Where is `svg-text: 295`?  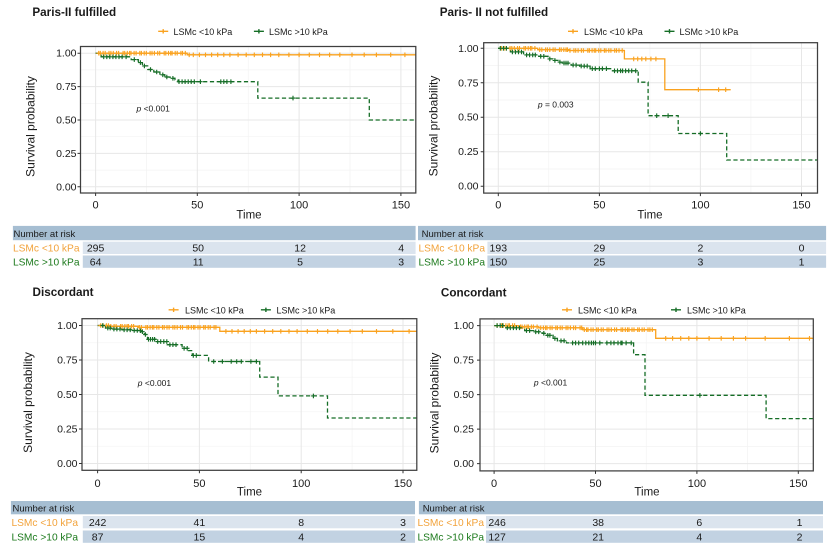
svg-text: 295 is located at coordinates (96, 249).